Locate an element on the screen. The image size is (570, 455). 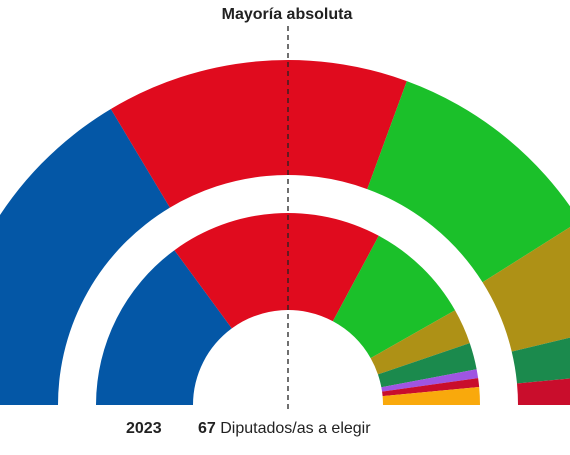
seats-info: 67 Diputados/as a elegir is located at coordinates (284, 429).